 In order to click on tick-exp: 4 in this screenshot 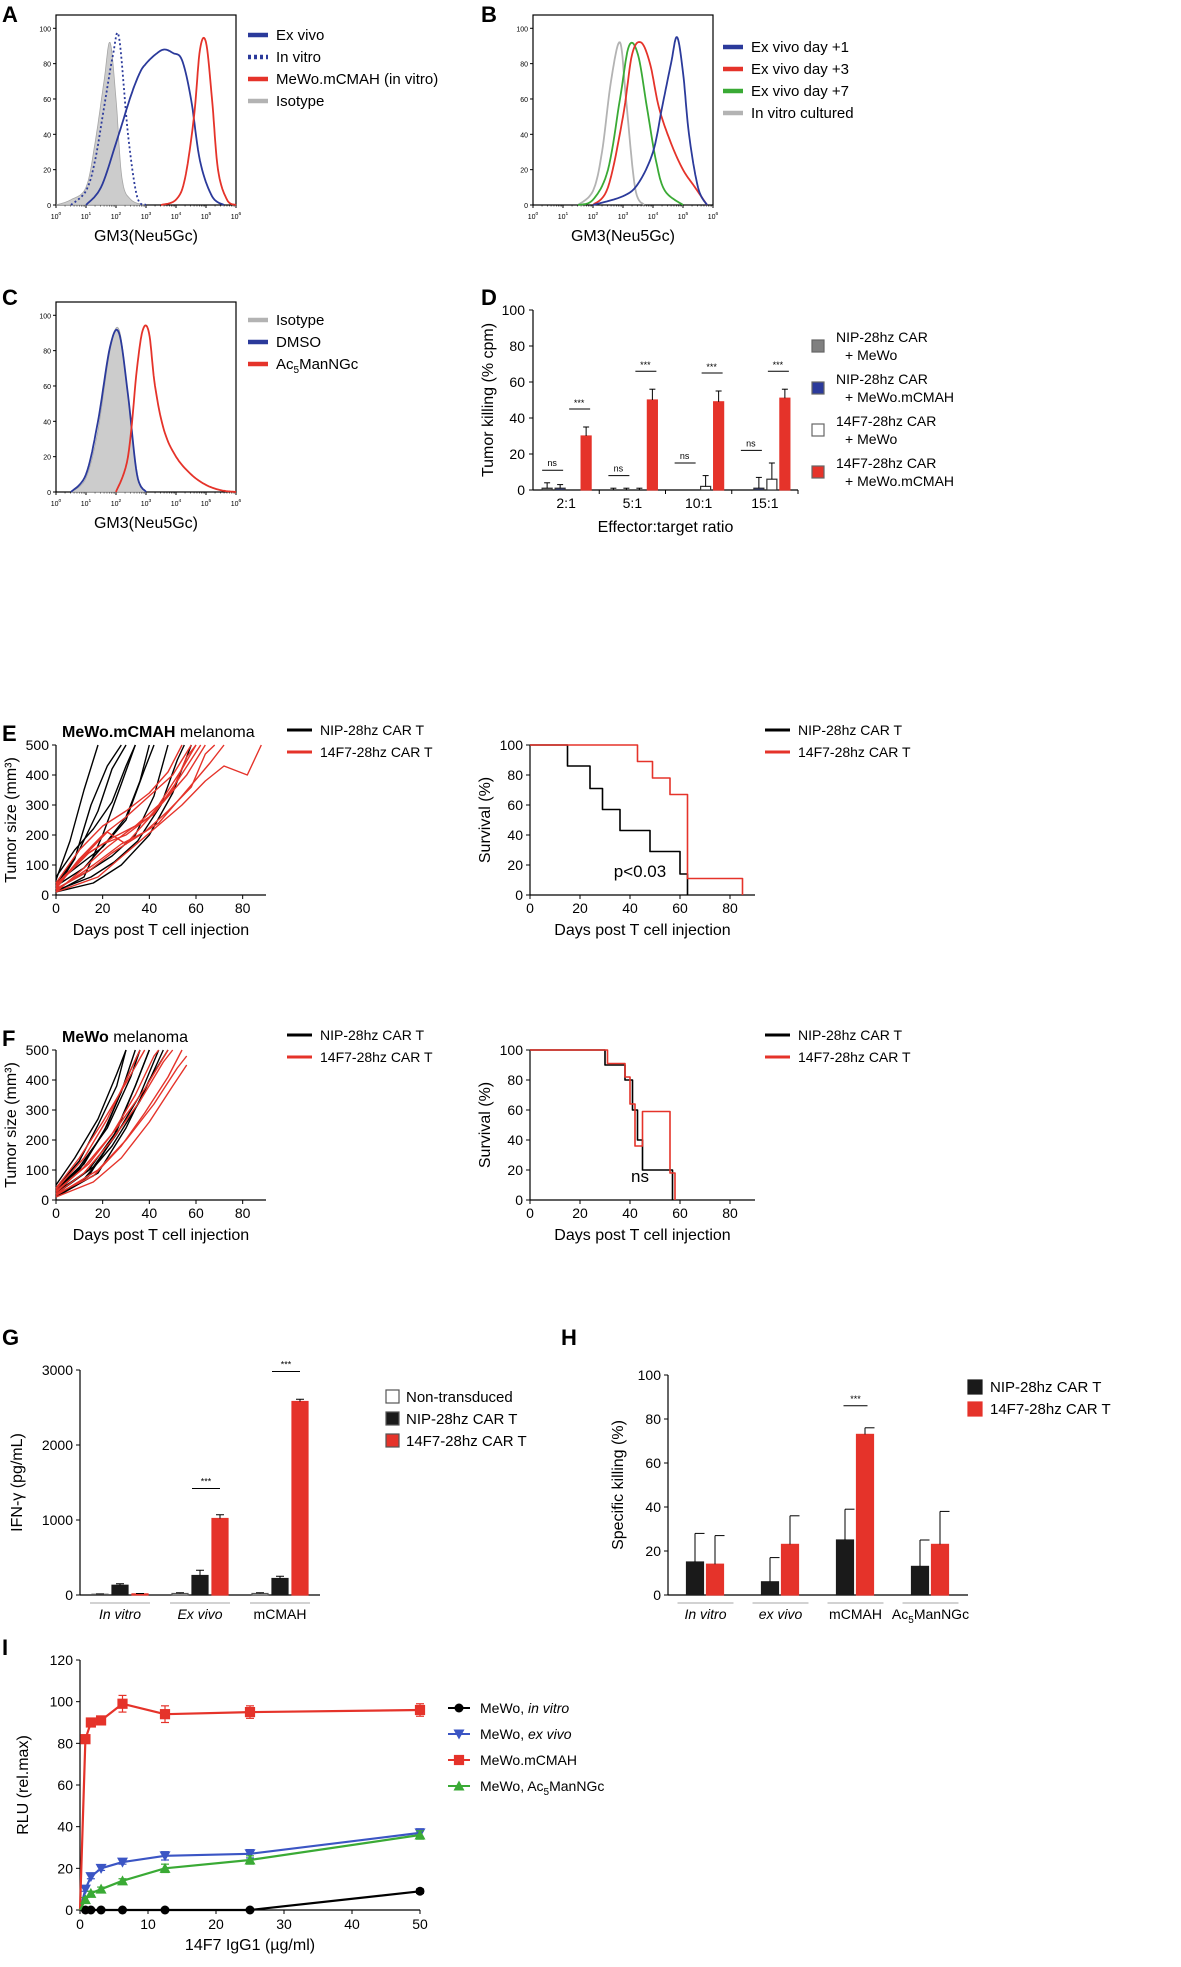, I will do `click(657, 214)`.